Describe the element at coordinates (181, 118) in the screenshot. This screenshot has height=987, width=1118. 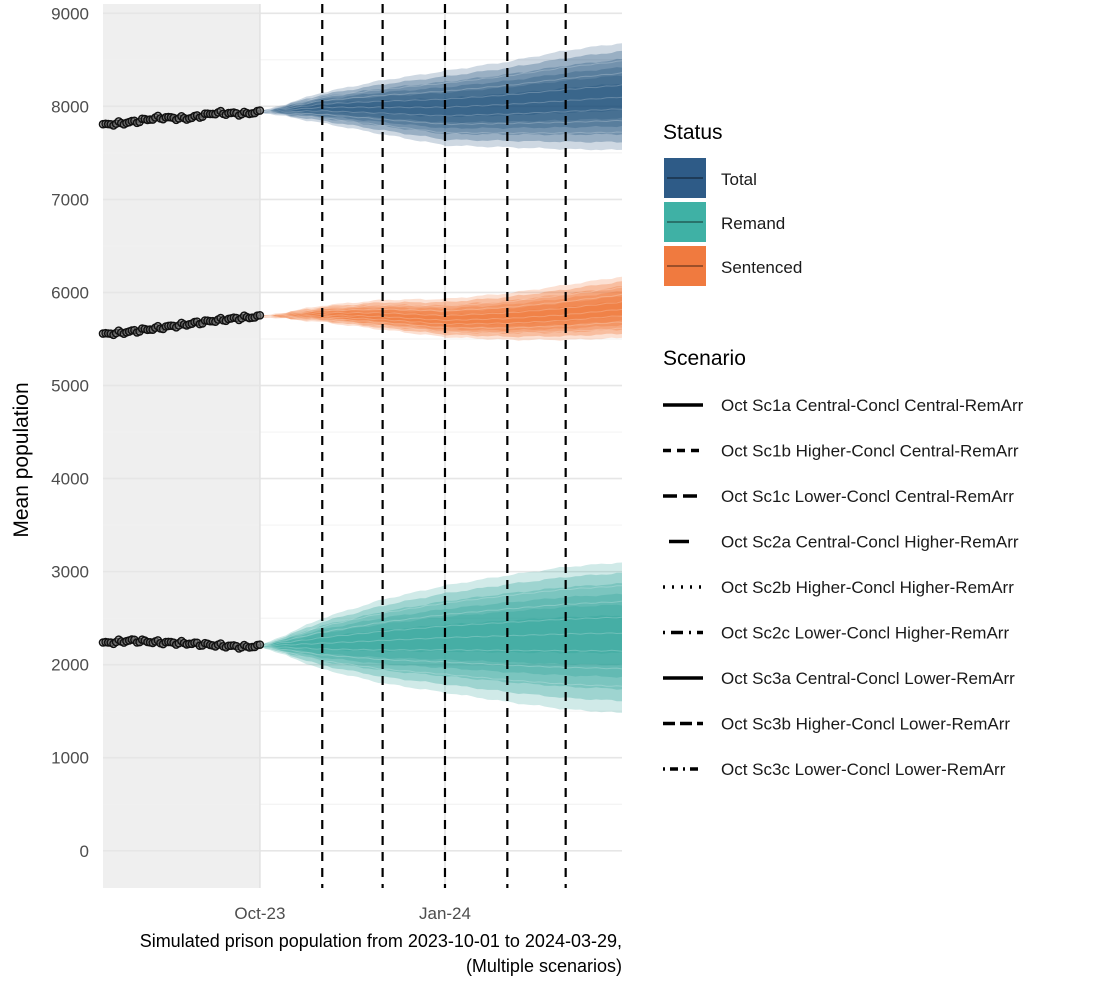
I see `historical-total` at that location.